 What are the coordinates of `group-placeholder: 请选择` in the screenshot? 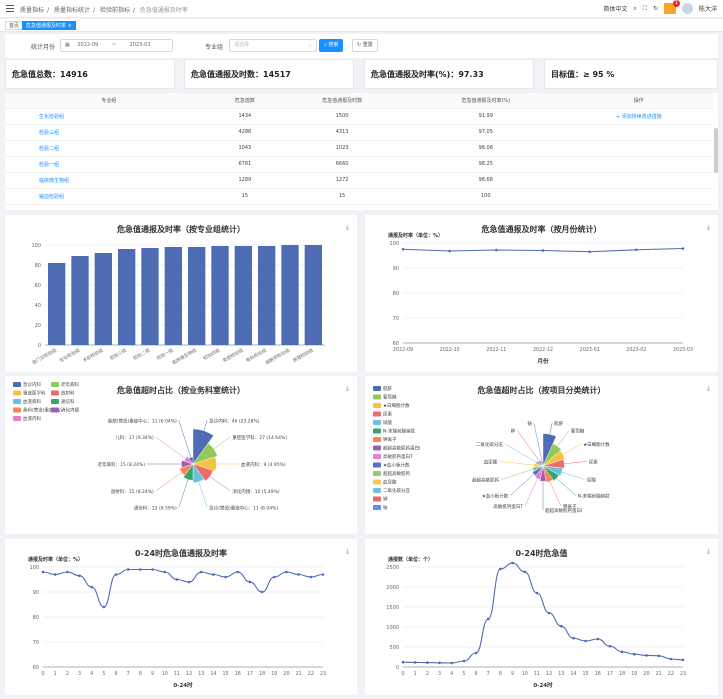 It's located at (242, 45).